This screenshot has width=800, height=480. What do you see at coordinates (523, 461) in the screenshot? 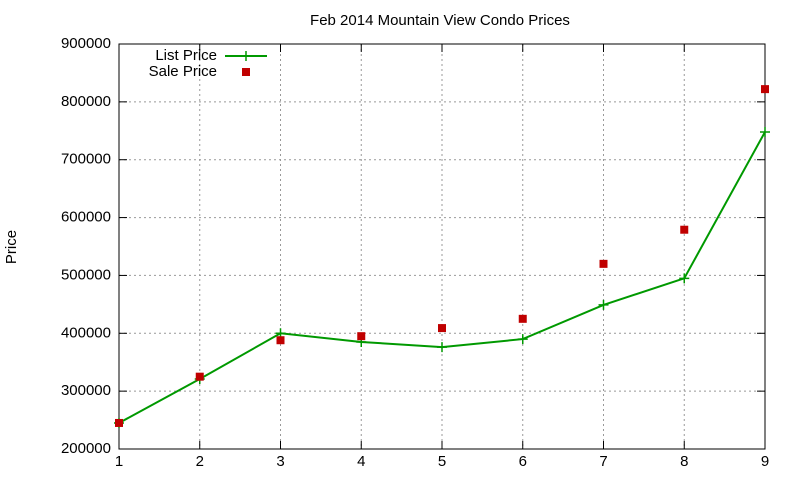
I see `x-tick-label: 6` at bounding box center [523, 461].